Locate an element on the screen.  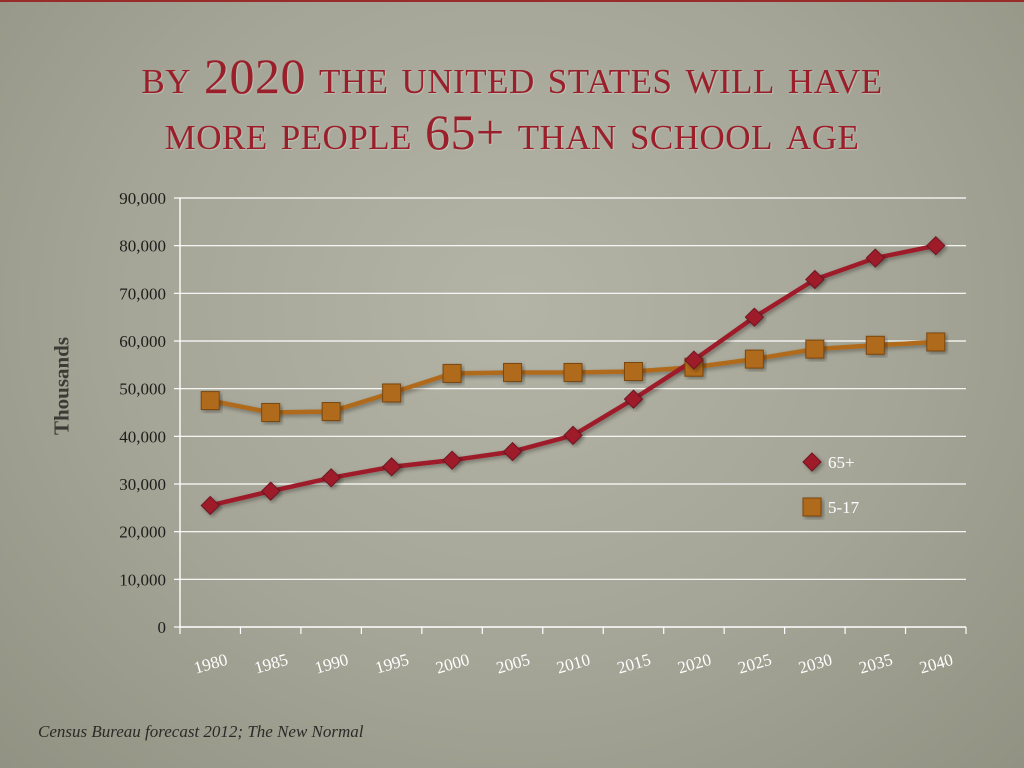
x-tick-label: 2040 is located at coordinates (936, 664).